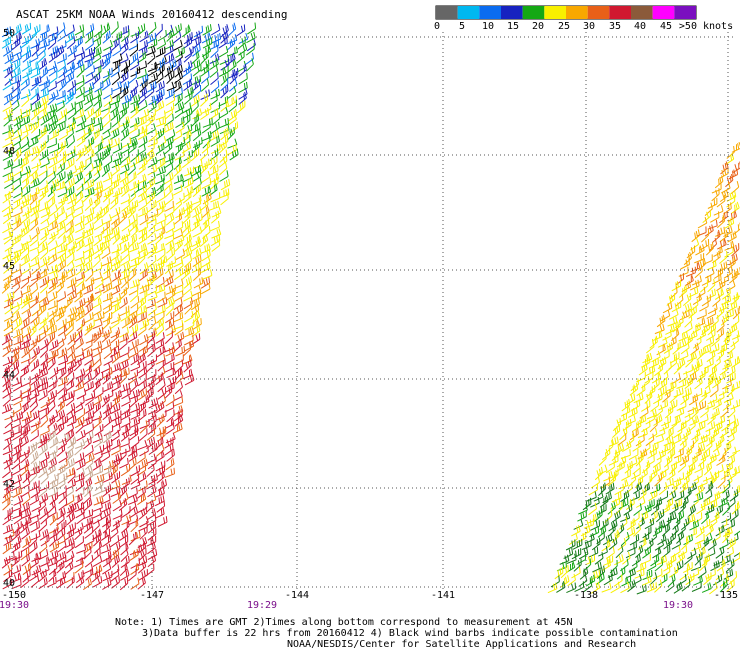  Describe the element at coordinates (9, 484) in the screenshot. I see `lat-label: 42` at that location.